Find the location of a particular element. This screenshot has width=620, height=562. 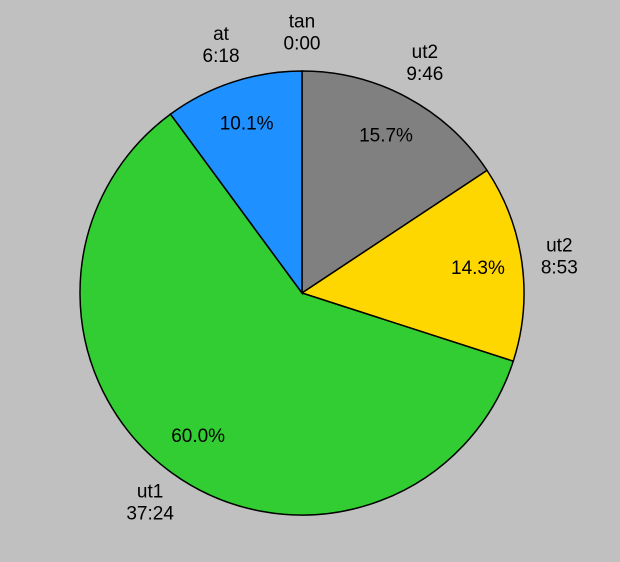

slice-time: 8:53 is located at coordinates (559, 268).